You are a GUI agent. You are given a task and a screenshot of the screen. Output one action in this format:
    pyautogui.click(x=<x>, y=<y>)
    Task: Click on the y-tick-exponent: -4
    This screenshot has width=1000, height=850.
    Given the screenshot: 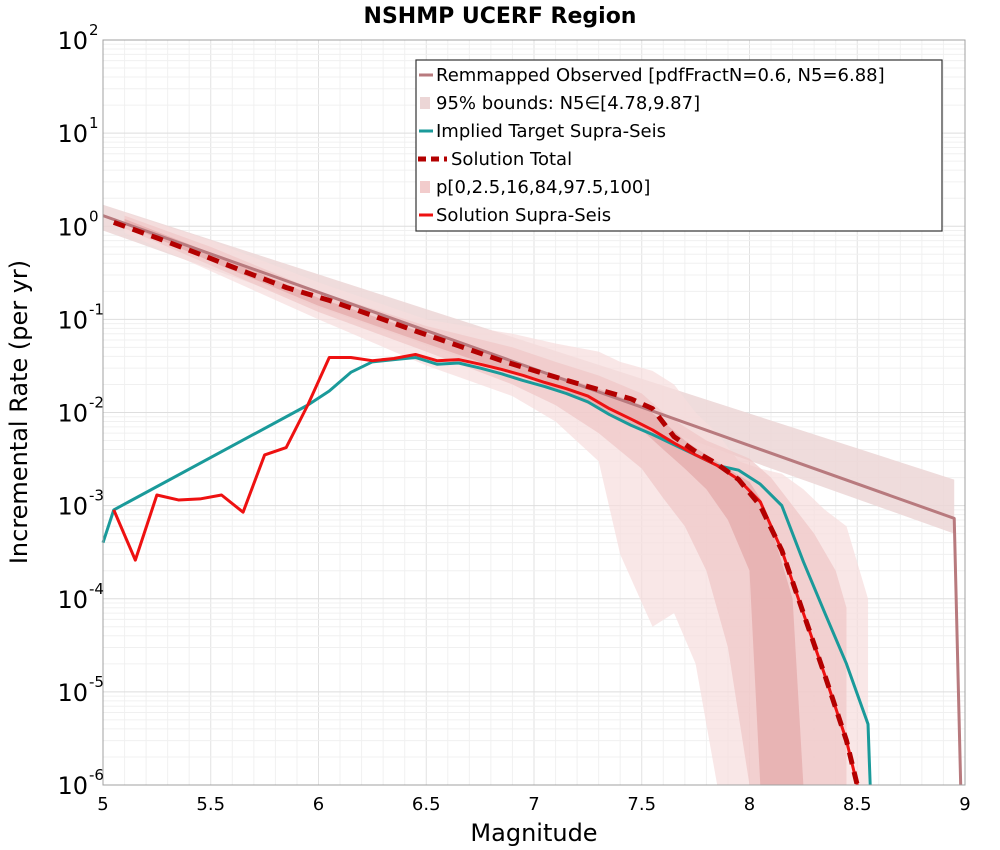 What is the action you would take?
    pyautogui.click(x=96, y=589)
    